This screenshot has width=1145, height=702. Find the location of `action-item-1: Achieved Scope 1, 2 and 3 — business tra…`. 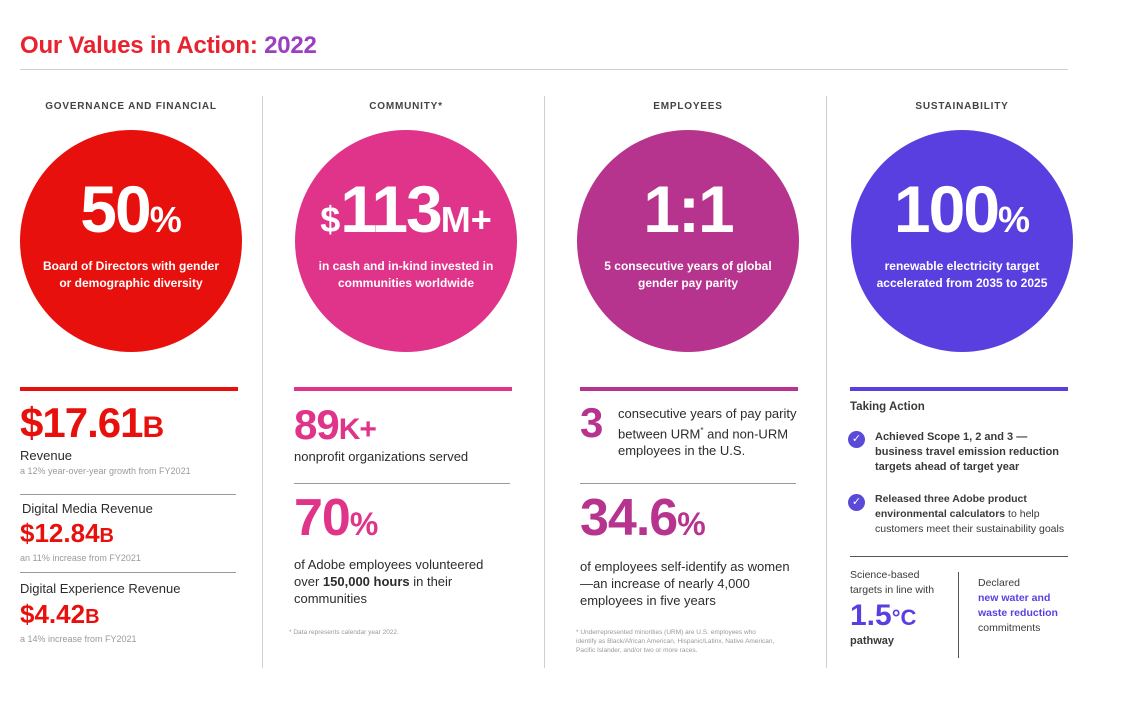

action-item-1: Achieved Scope 1, 2 and 3 — business tra… is located at coordinates (967, 452).